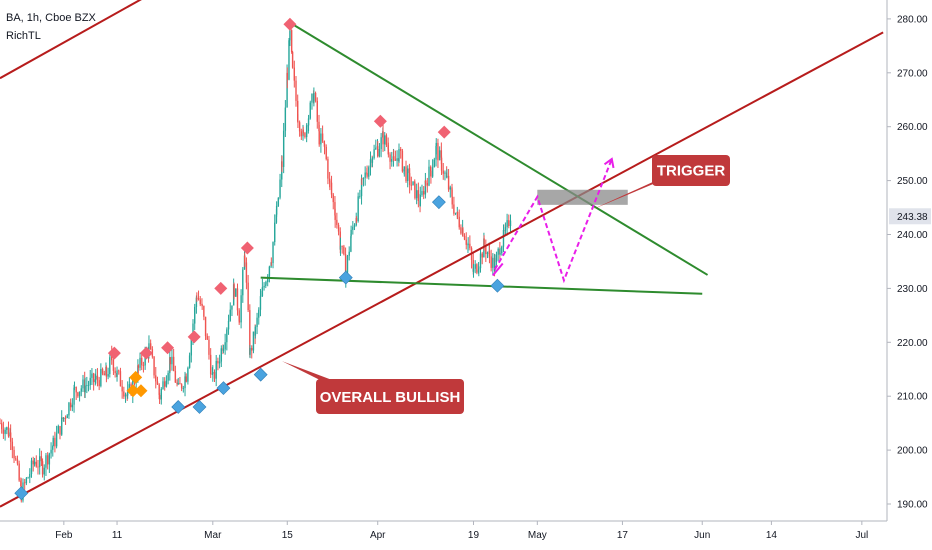 The height and width of the screenshot is (550, 932). I want to click on time-tick-label: Feb, so click(64, 535).